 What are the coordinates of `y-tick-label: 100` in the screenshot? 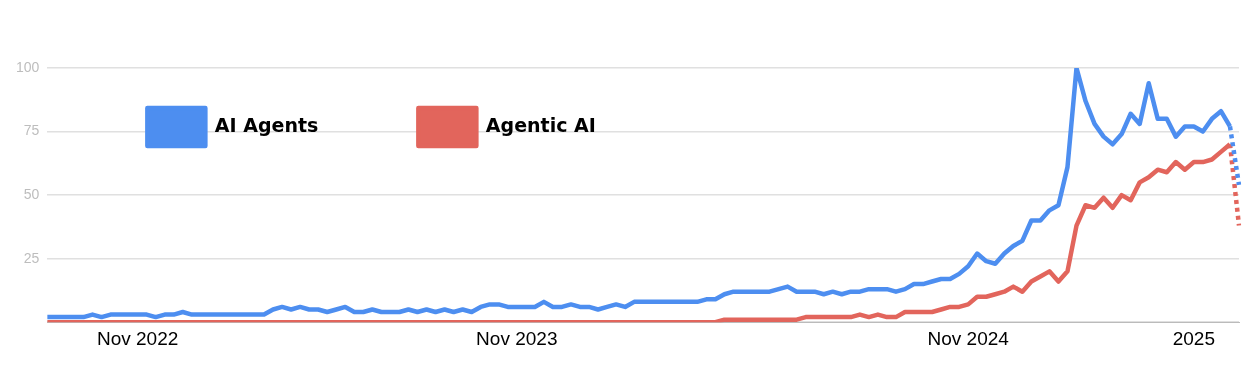 It's located at (28, 66).